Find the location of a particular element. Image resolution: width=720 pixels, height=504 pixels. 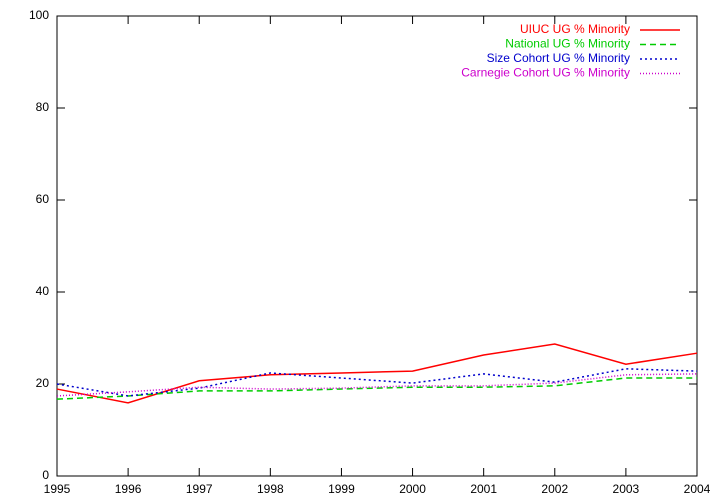

legend-label: UIUC UG % Minority is located at coordinates (575, 29).